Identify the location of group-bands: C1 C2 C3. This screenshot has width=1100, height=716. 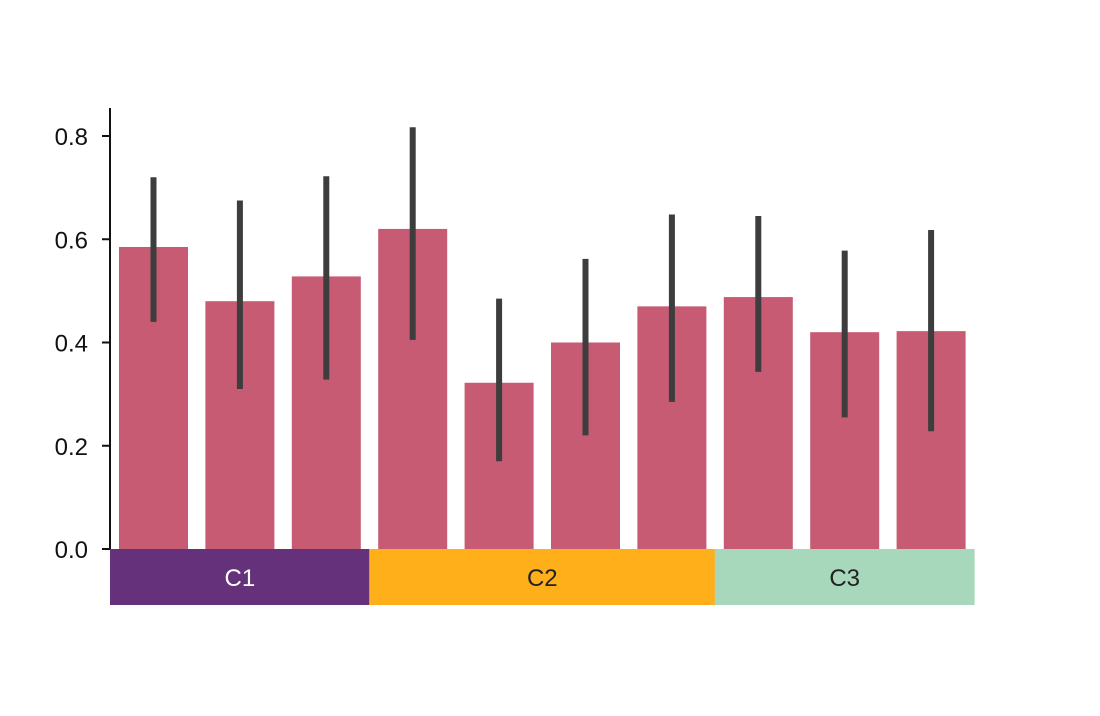
(542, 577).